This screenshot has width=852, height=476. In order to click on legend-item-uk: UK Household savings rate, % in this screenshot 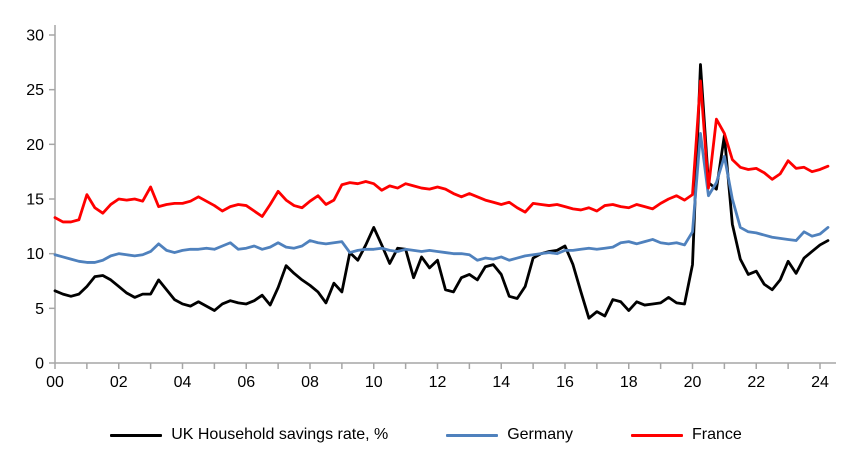, I will do `click(249, 435)`.